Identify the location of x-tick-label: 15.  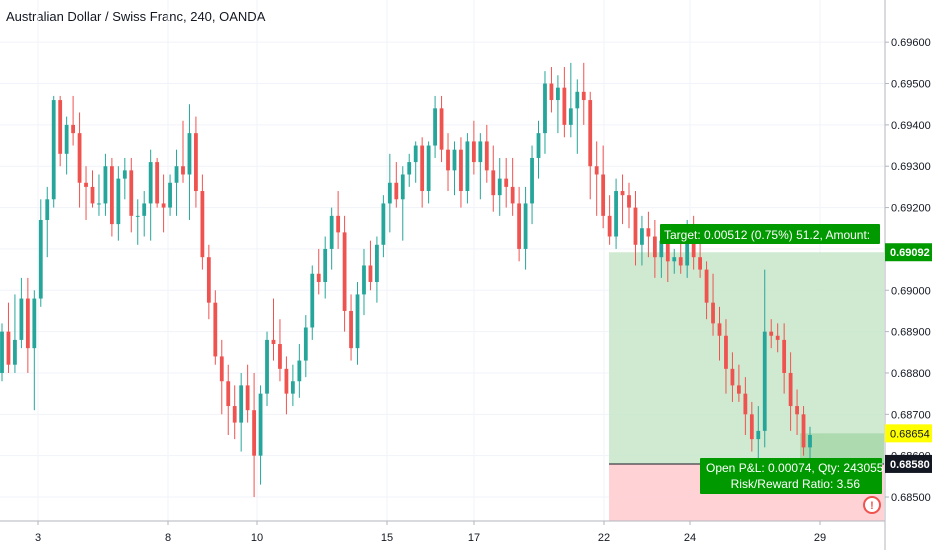
(387, 538).